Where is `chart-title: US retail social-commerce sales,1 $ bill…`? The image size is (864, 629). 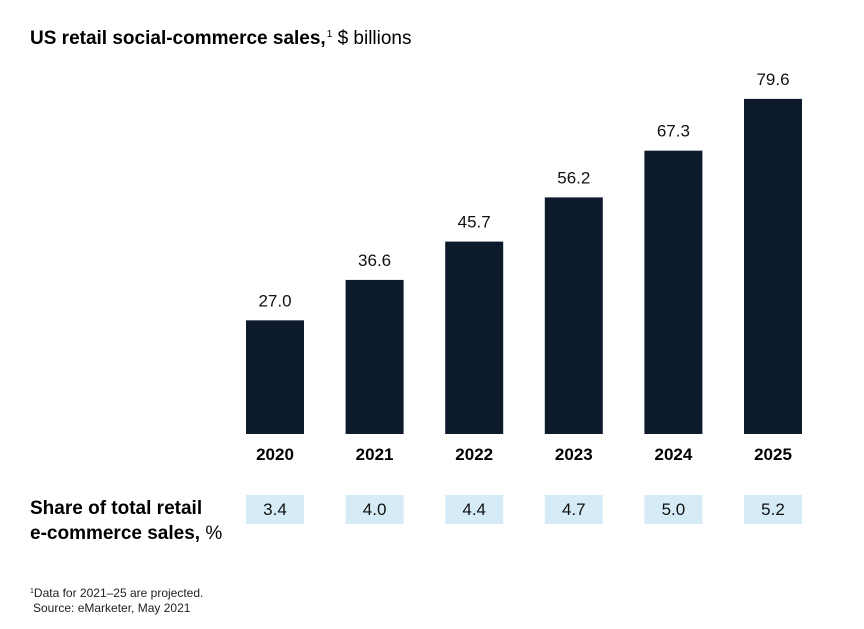 chart-title: US retail social-commerce sales,1 $ bill… is located at coordinates (221, 39).